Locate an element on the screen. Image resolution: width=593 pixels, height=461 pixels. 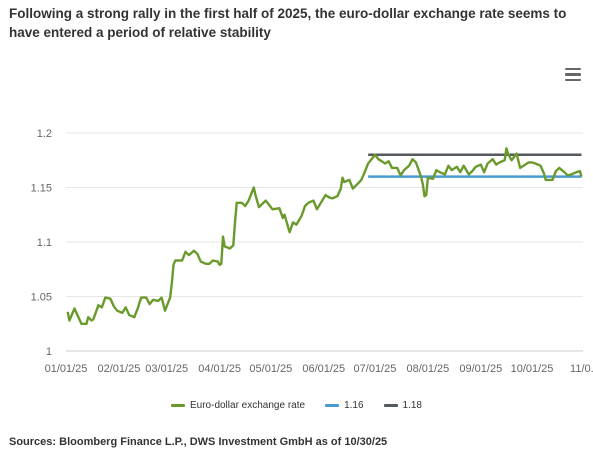
x-tick-label: 06/01/25 is located at coordinates (323, 369).